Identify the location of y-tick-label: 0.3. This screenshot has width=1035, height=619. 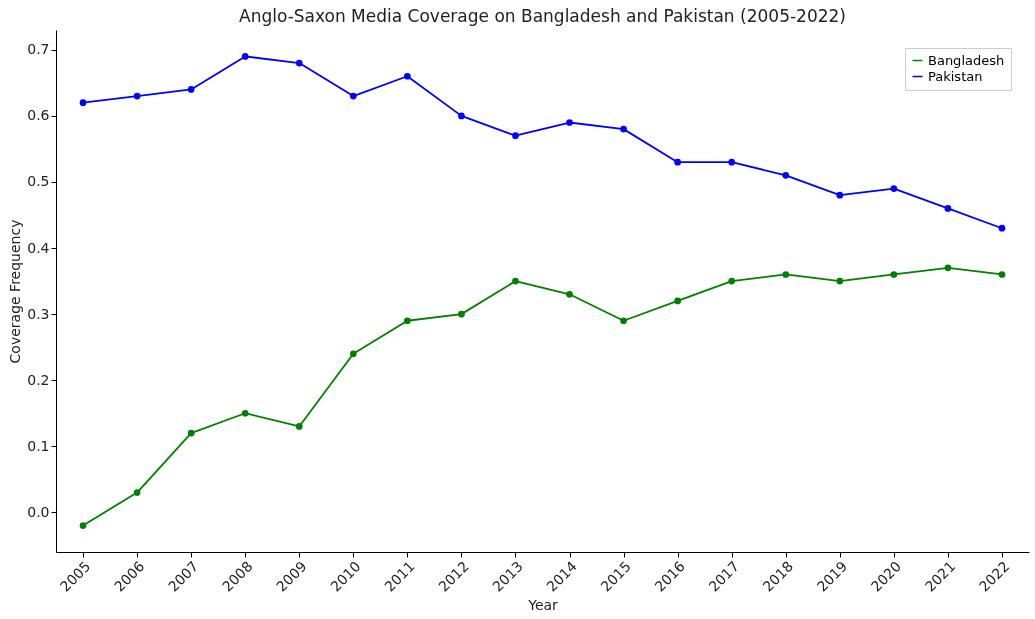
(38, 313).